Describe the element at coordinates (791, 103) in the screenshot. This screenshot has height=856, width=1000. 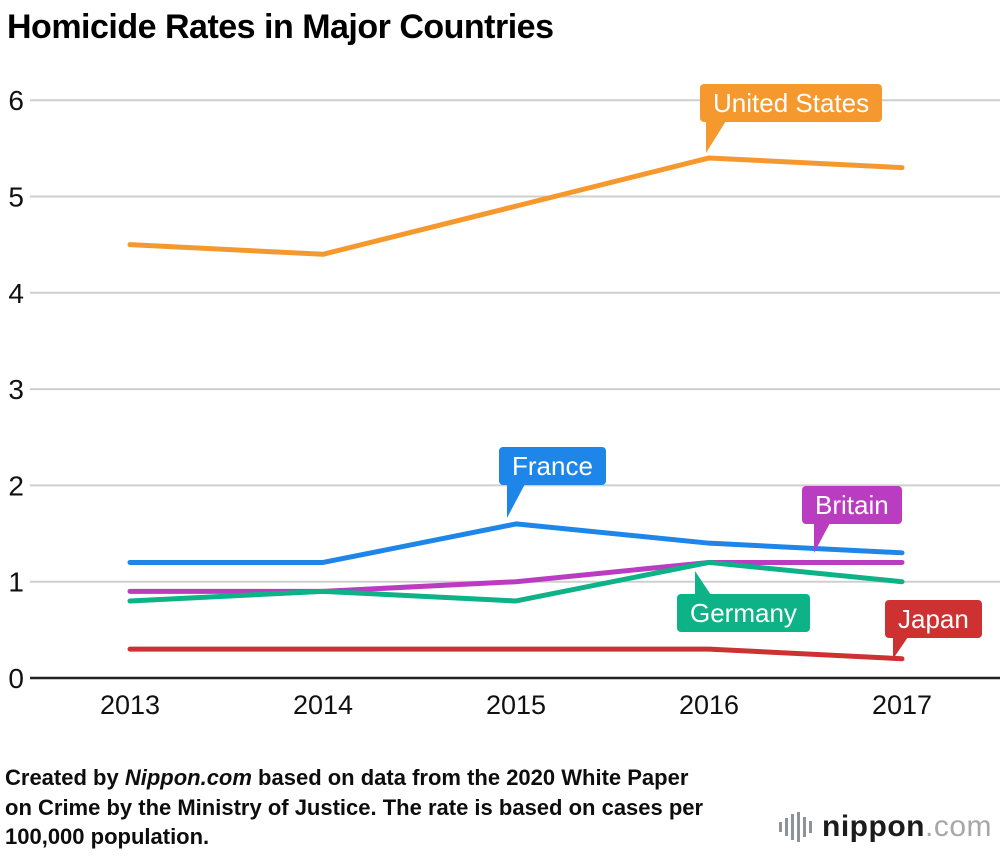
I see `series-label-text: United States` at that location.